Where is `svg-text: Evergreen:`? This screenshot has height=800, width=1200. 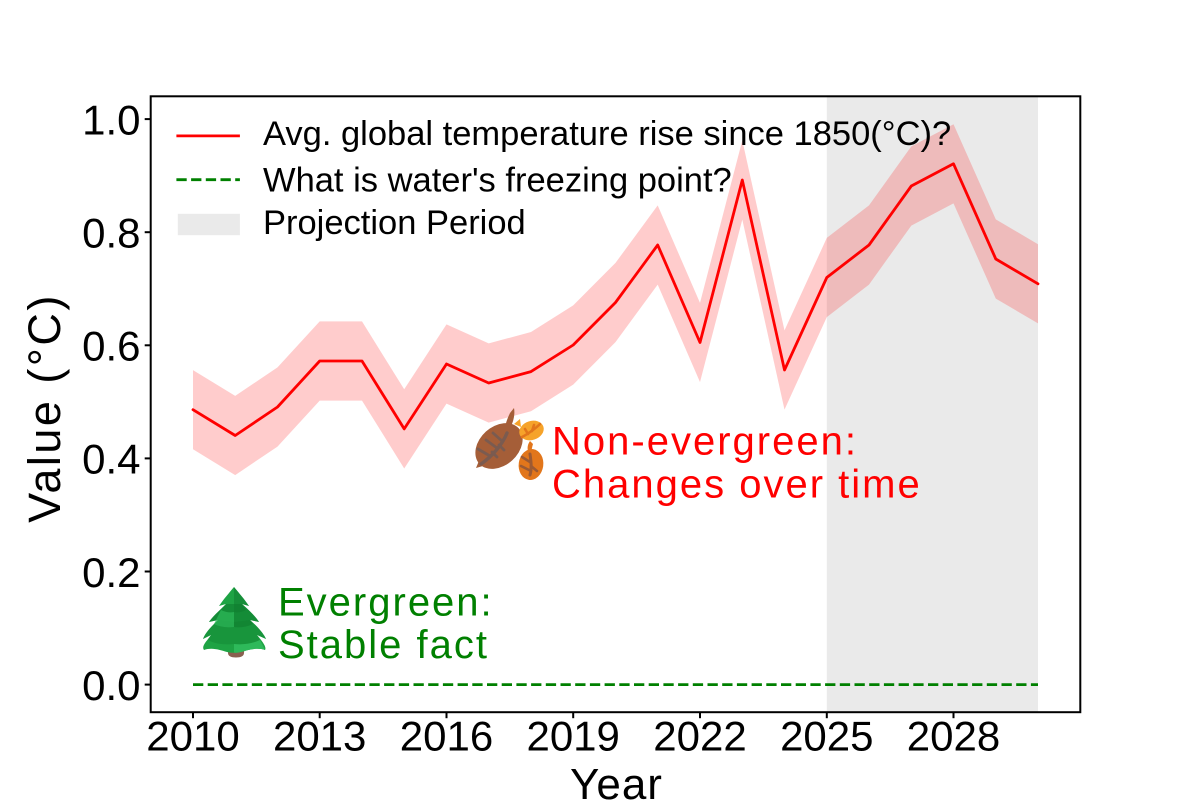
svg-text: Evergreen: is located at coordinates (386, 602).